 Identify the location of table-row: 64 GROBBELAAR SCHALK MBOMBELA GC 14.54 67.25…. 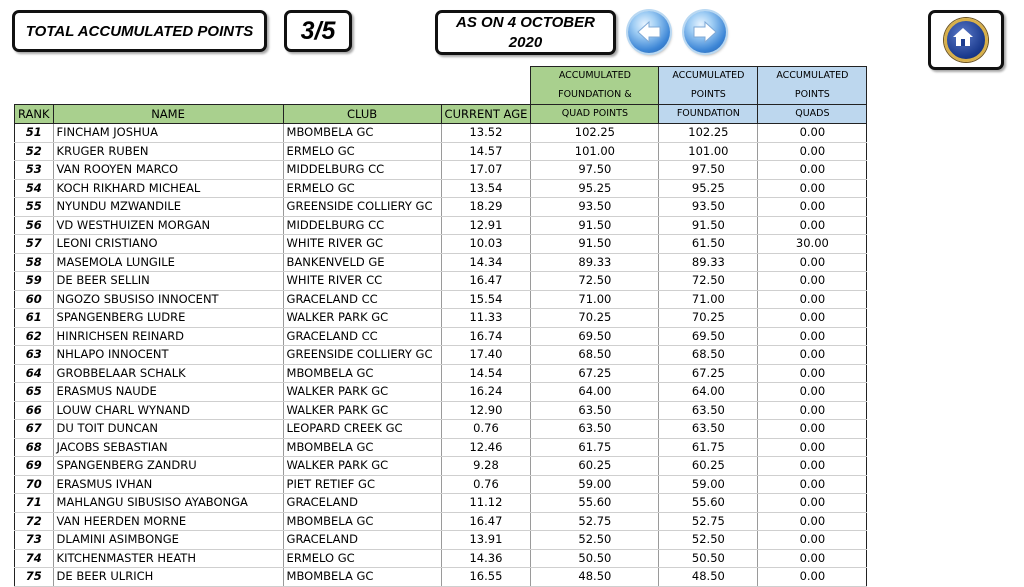
(441, 373).